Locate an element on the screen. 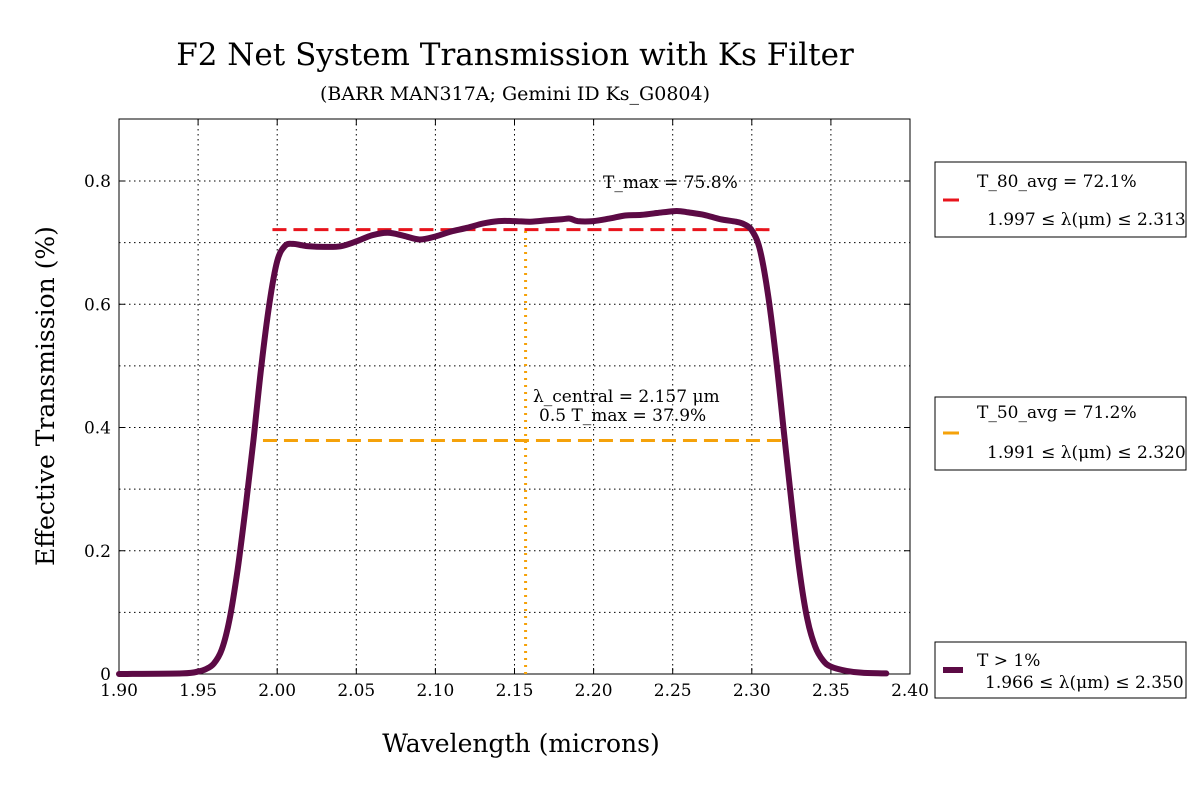 This screenshot has width=1200, height=792. legend-range-t80: 1.997 ≤ λ(μm) ≤ 2.313 is located at coordinates (1086, 220).